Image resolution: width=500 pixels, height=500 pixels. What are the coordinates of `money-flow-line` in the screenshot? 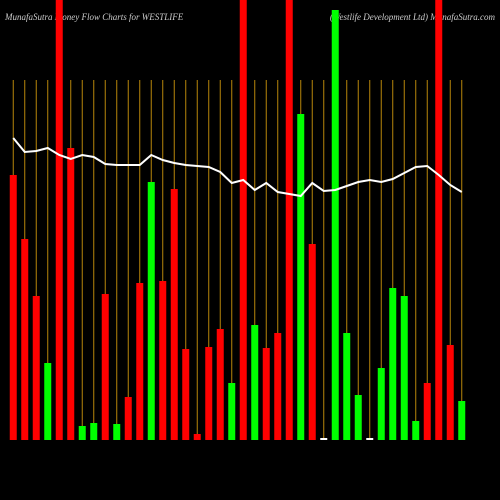 It's located at (237, 167).